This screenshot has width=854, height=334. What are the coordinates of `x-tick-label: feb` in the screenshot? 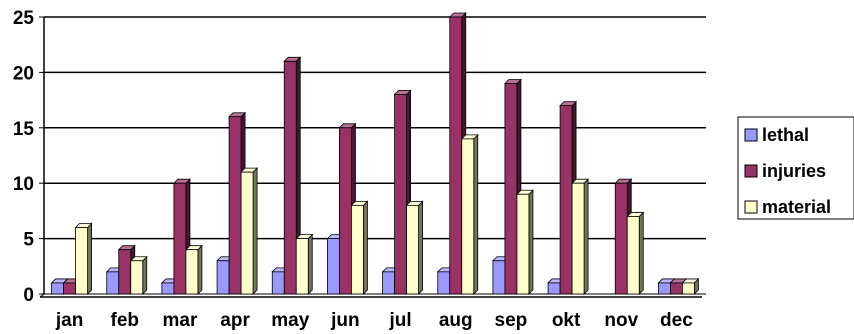 It's located at (125, 320).